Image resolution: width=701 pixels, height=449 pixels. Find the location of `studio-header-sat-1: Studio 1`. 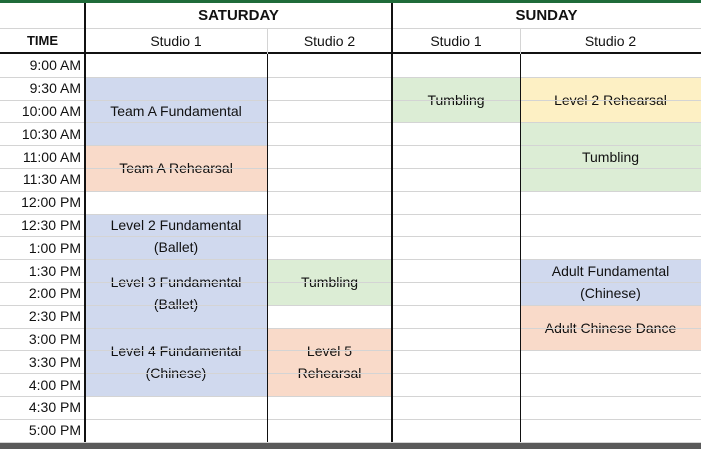

studio-header-sat-1: Studio 1 is located at coordinates (176, 40).